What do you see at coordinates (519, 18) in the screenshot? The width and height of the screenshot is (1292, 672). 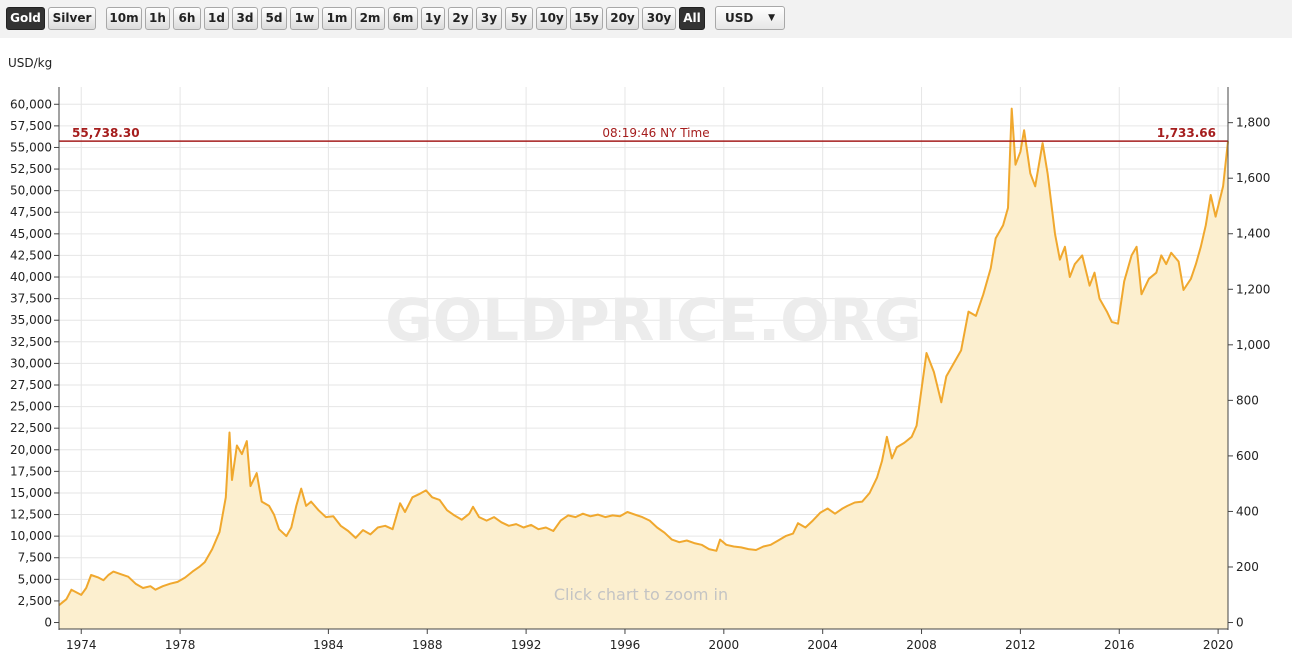 I see `range-button-5y: 5y` at bounding box center [519, 18].